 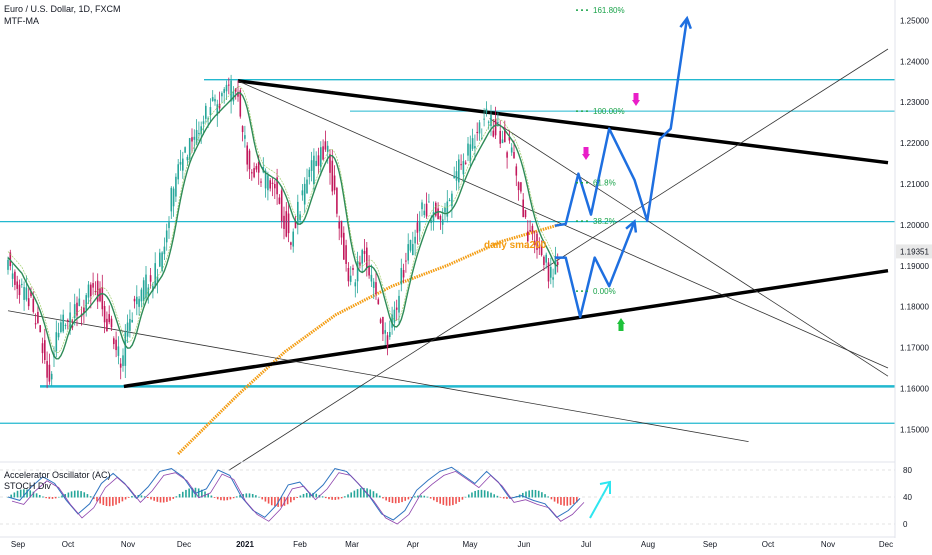 What do you see at coordinates (907, 497) in the screenshot?
I see `osc-tick-label: 40` at bounding box center [907, 497].